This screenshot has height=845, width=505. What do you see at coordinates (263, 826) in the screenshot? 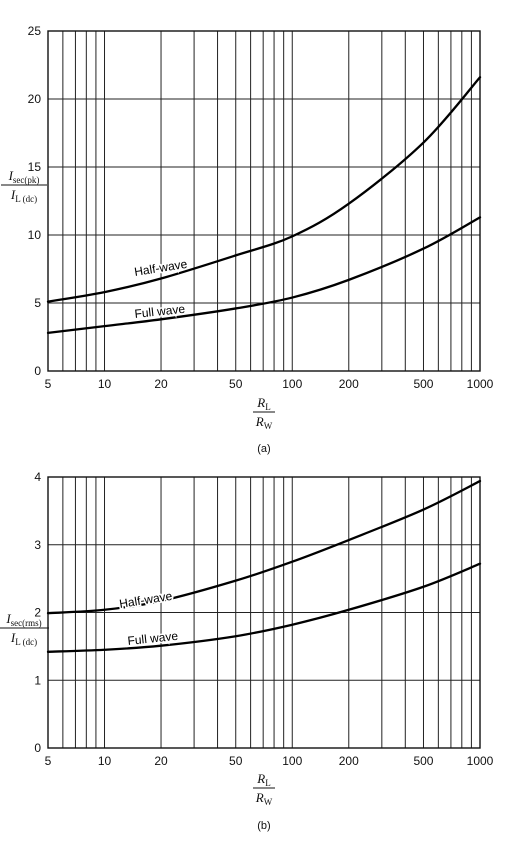
I see `figure-caption: (b)` at bounding box center [263, 826].